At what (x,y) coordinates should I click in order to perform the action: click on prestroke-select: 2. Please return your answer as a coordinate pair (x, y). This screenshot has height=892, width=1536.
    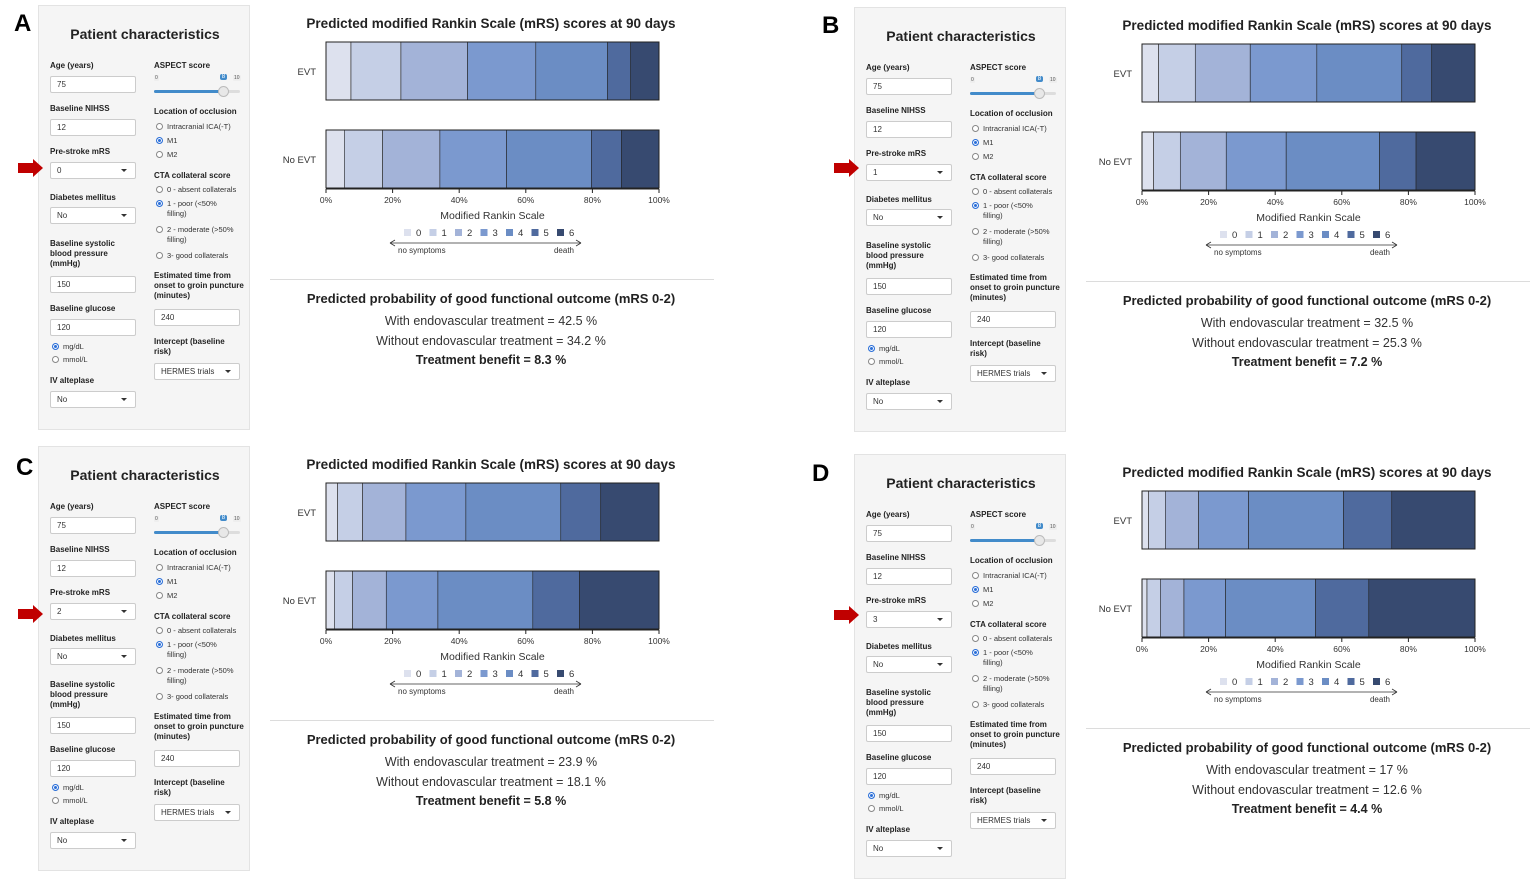
    Looking at the image, I should click on (93, 611).